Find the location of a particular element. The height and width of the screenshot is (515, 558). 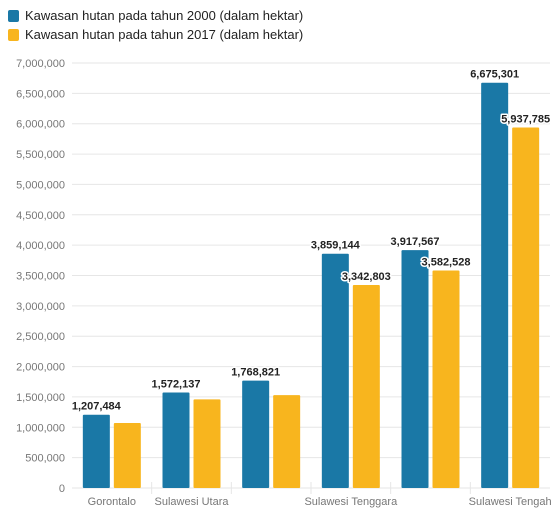

data-label: 6,675,301 is located at coordinates (494, 75).